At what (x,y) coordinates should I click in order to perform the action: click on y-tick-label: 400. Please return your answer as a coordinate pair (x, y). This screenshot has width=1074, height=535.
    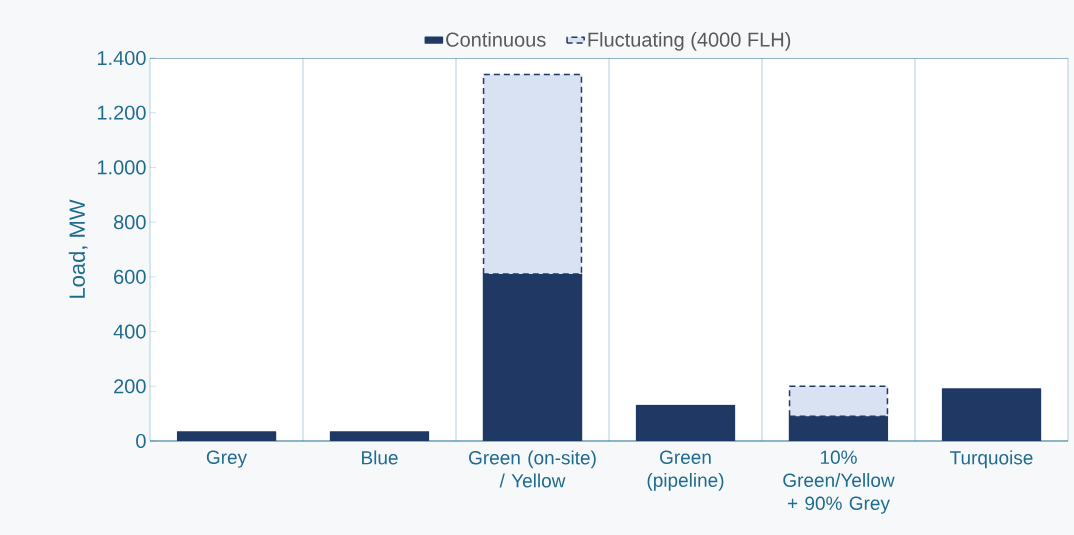
    Looking at the image, I should click on (129, 331).